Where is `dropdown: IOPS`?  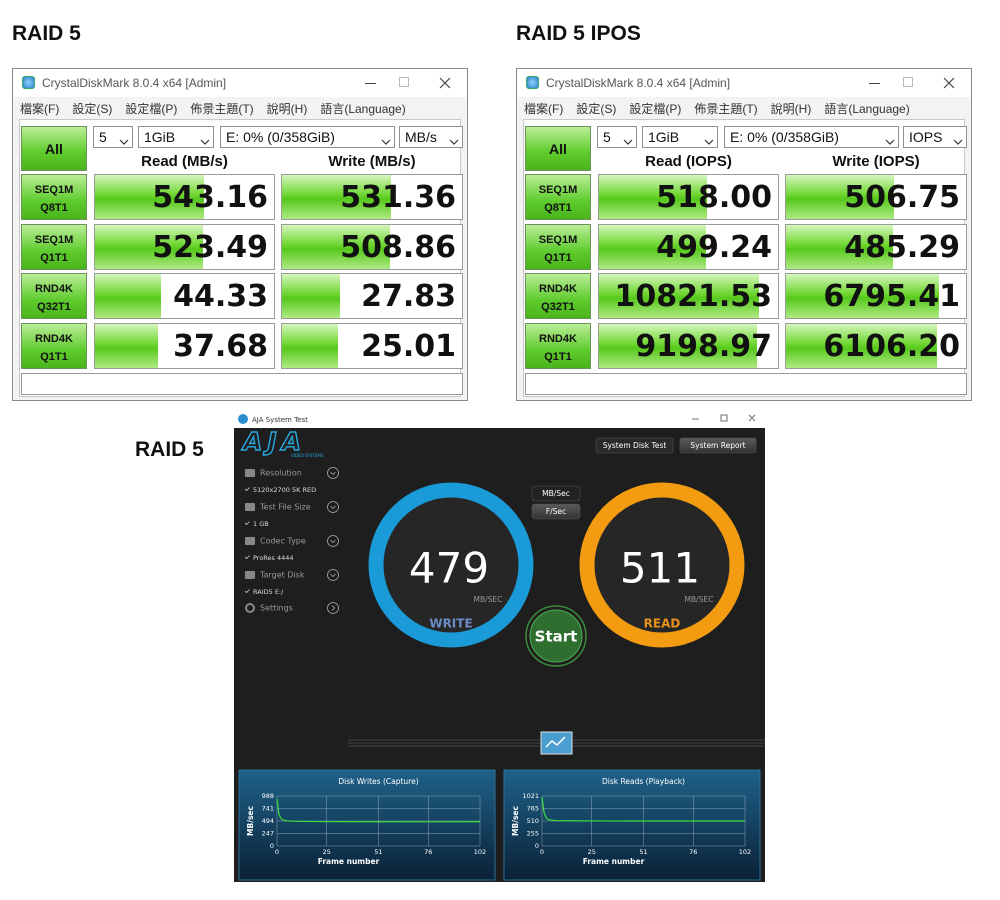
dropdown: IOPS is located at coordinates (935, 137).